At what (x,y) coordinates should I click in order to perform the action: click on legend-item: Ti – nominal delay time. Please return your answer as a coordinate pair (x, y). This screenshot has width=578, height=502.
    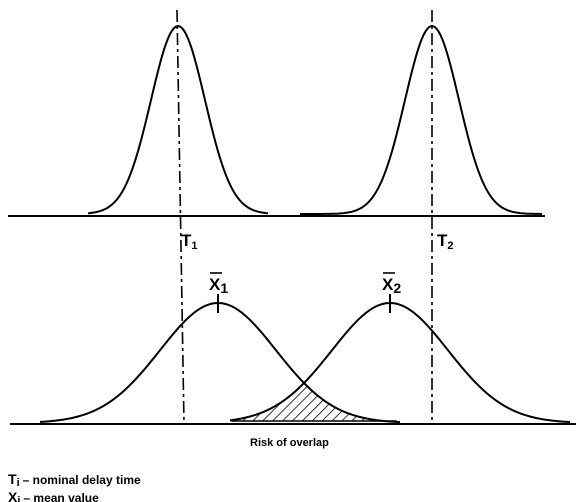
    Looking at the image, I should click on (74, 480).